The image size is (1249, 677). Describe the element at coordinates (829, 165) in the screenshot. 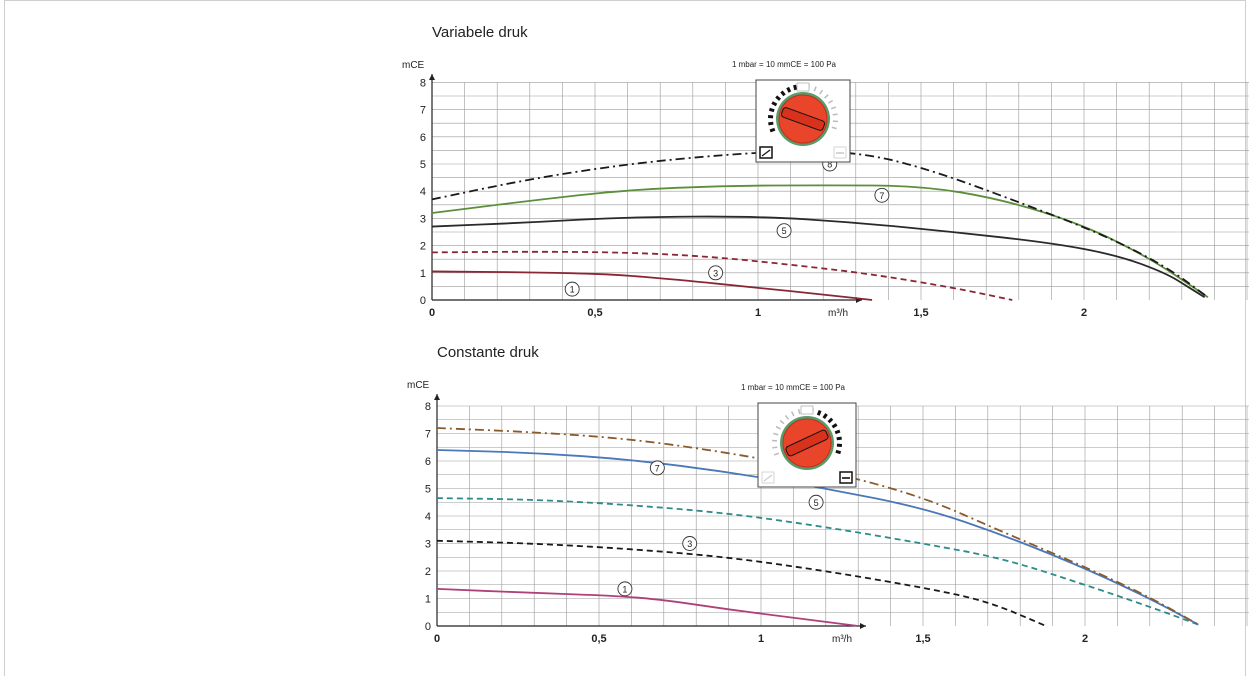

I see `curve-label-8: 8` at that location.